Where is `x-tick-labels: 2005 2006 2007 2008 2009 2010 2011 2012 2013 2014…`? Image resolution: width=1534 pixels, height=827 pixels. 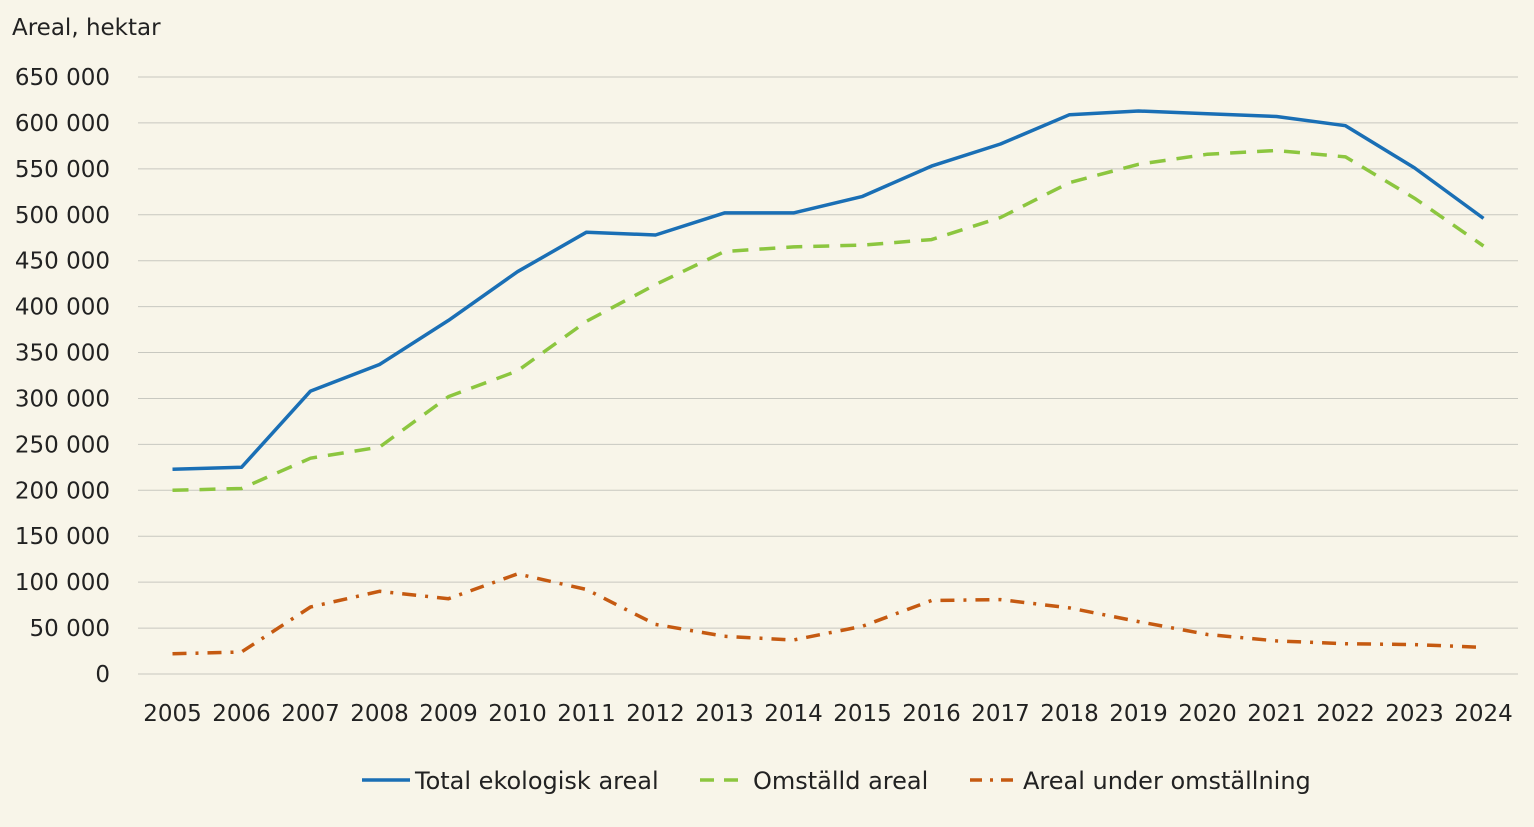
x-tick-labels: 2005 2006 2007 2008 2009 2010 2011 2012 2013 2014… is located at coordinates (828, 714).